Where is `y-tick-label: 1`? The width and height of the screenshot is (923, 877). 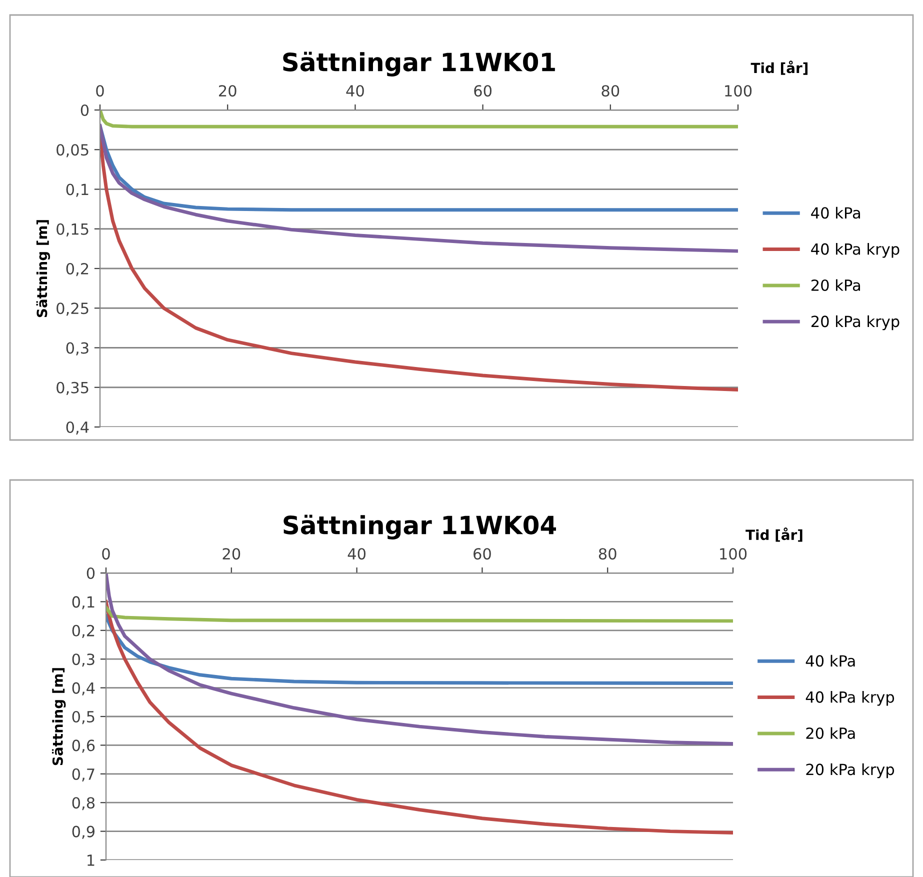 y-tick-label: 1 is located at coordinates (91, 860).